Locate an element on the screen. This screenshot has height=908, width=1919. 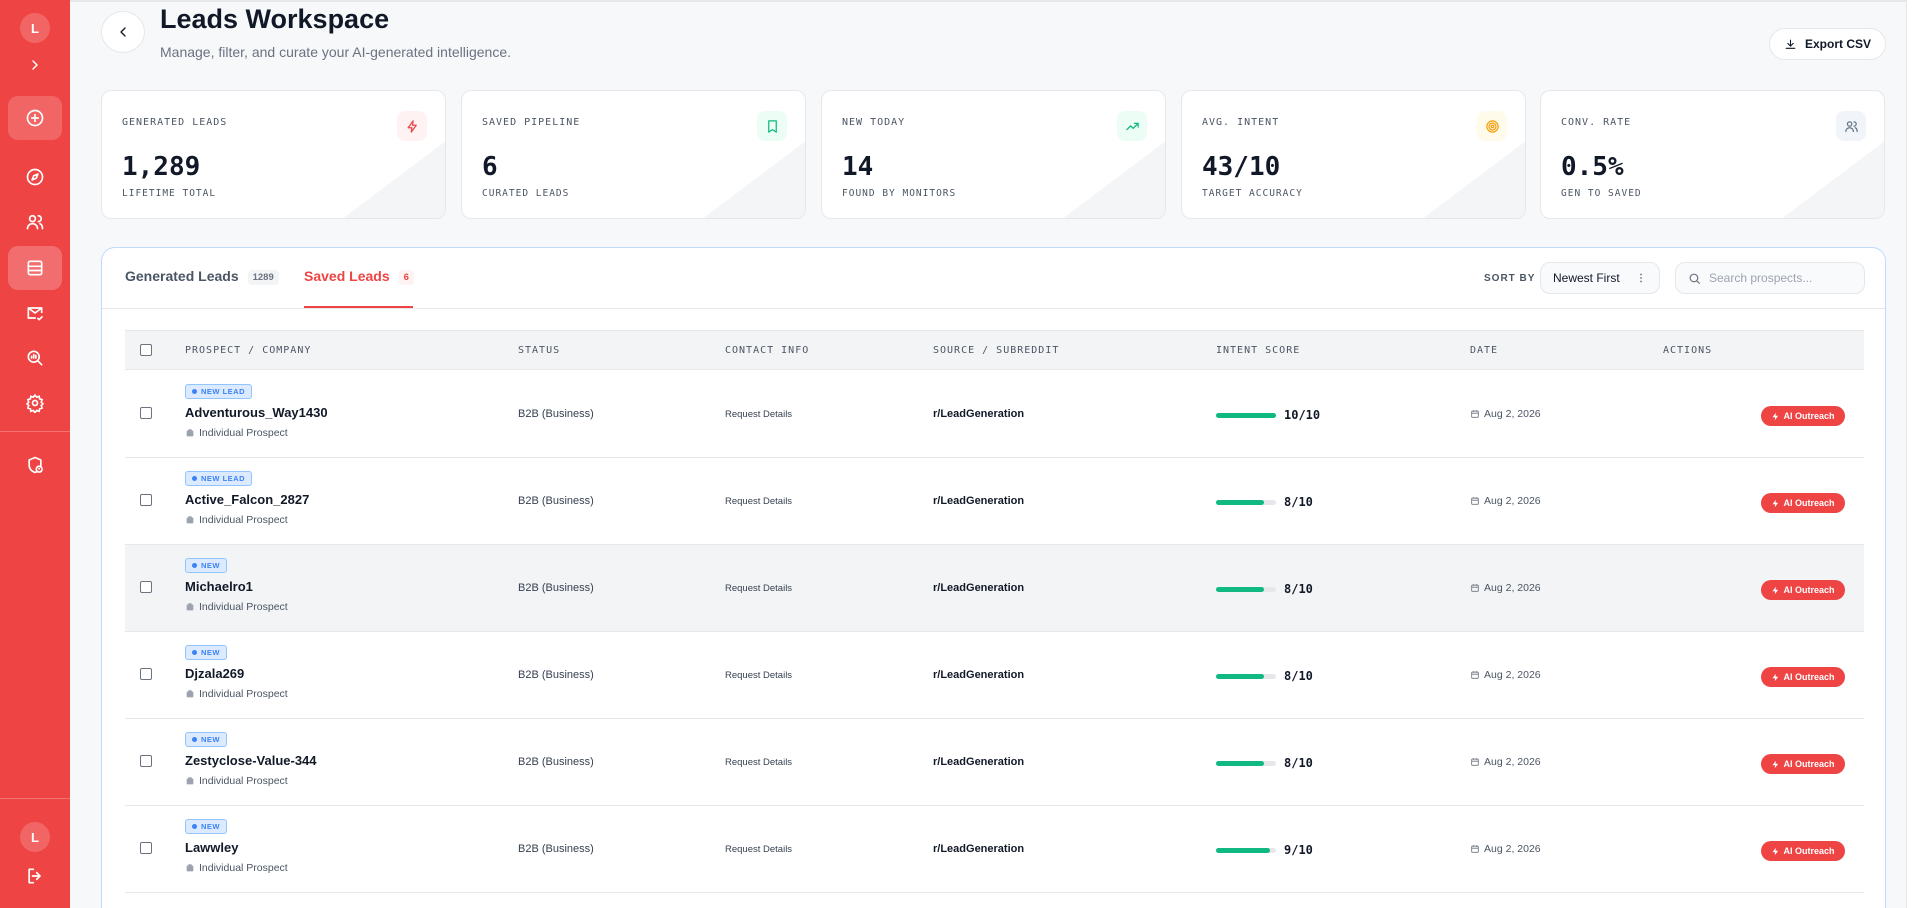
sidebar-item-discover is located at coordinates (35, 177).